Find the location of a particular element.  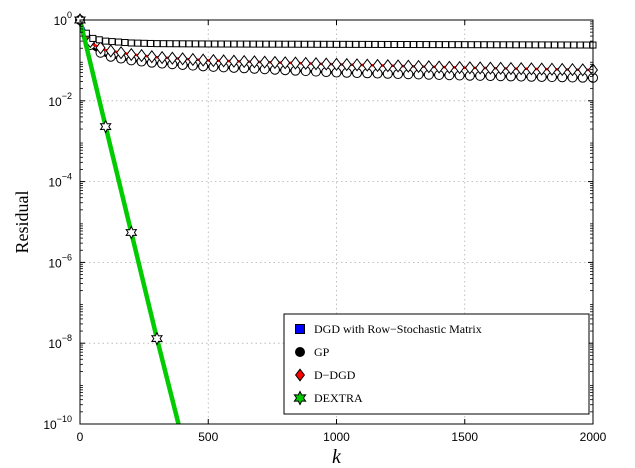

x-tick-label: 500 is located at coordinates (208, 437).